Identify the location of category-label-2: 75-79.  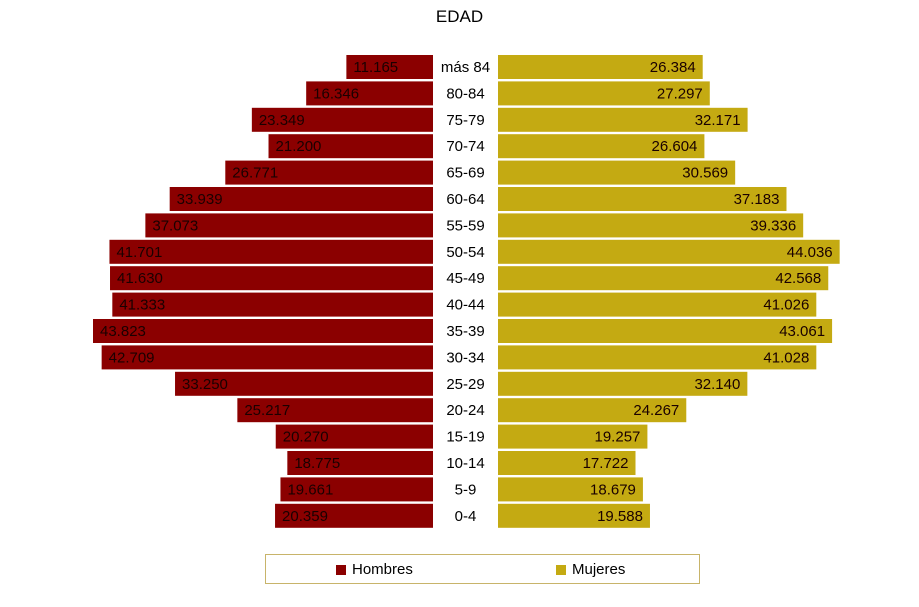
(465, 120).